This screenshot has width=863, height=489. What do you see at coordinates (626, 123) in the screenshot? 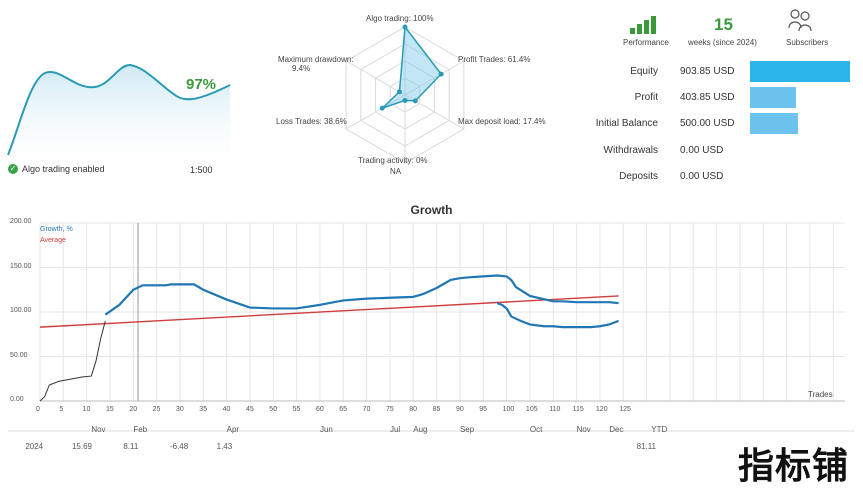
I see `stat-label-initial-balance: Initial Balance` at bounding box center [626, 123].